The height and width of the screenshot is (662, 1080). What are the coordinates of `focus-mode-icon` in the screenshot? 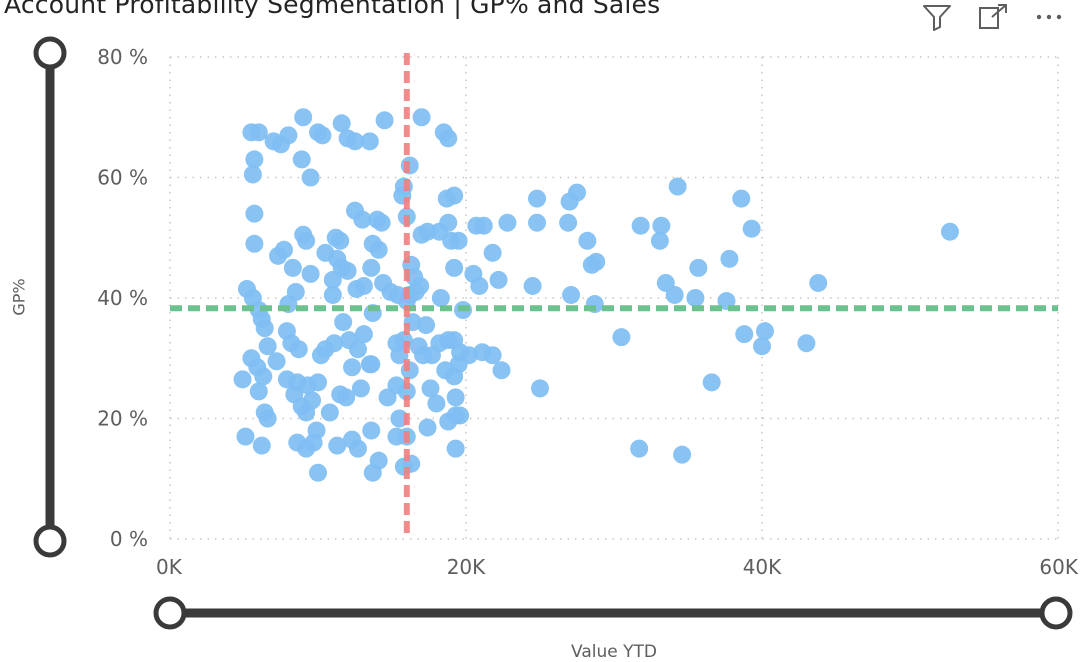 It's located at (993, 17).